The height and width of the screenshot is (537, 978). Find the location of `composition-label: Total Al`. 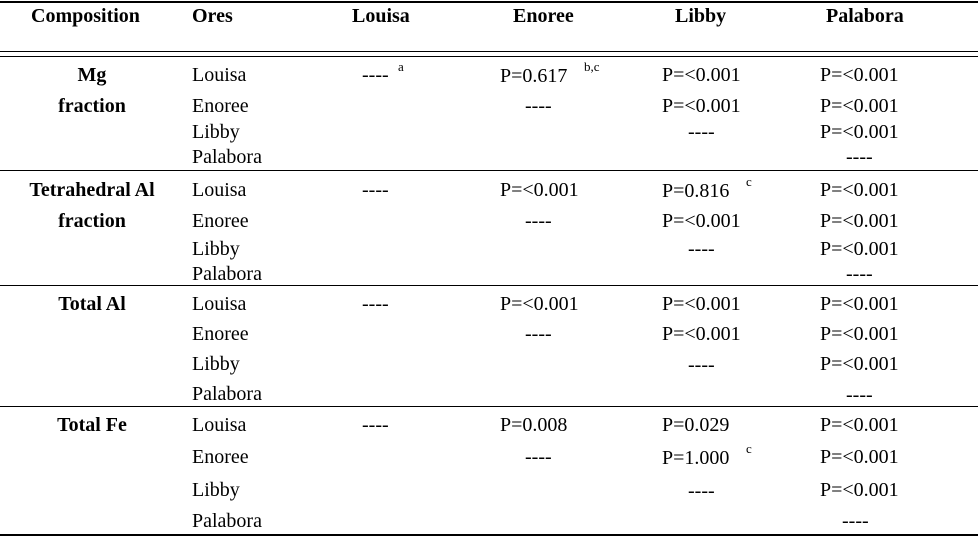

composition-label: Total Al is located at coordinates (92, 304).